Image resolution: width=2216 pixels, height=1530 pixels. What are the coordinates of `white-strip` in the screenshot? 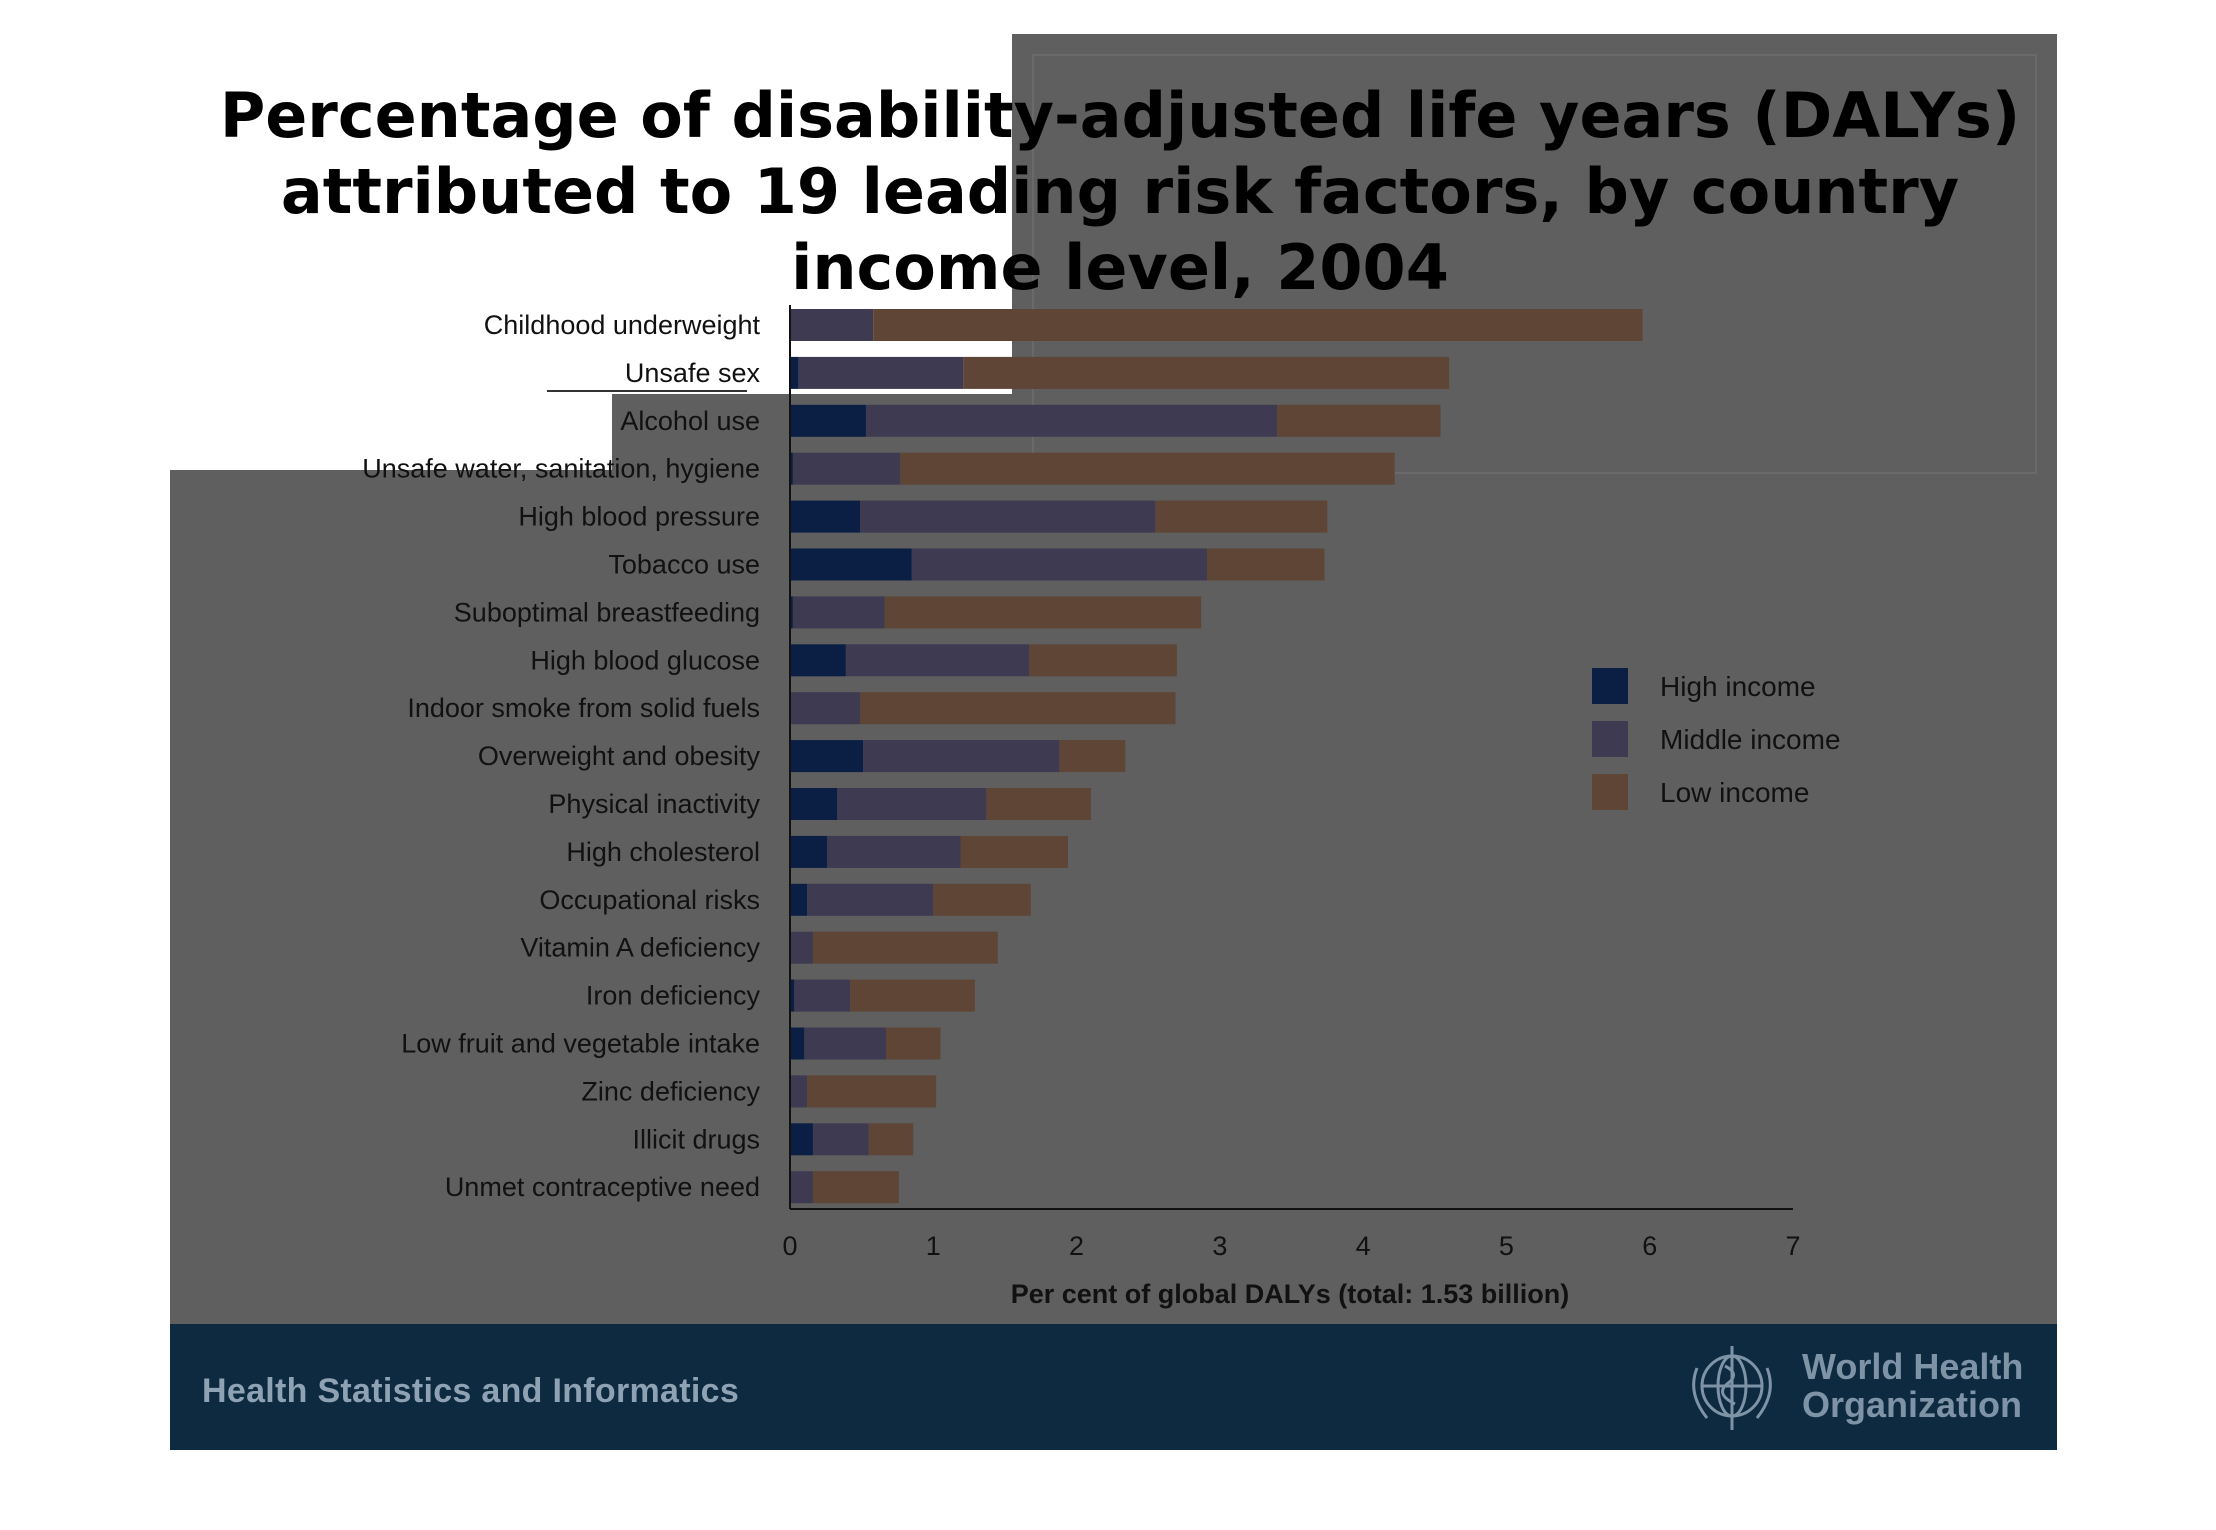 It's located at (887, 349).